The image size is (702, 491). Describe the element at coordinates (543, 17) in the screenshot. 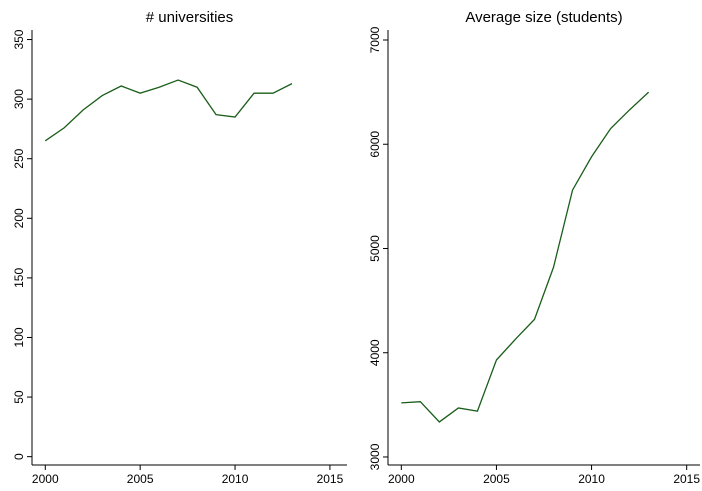

I see `chart-title: Average size (students)` at that location.